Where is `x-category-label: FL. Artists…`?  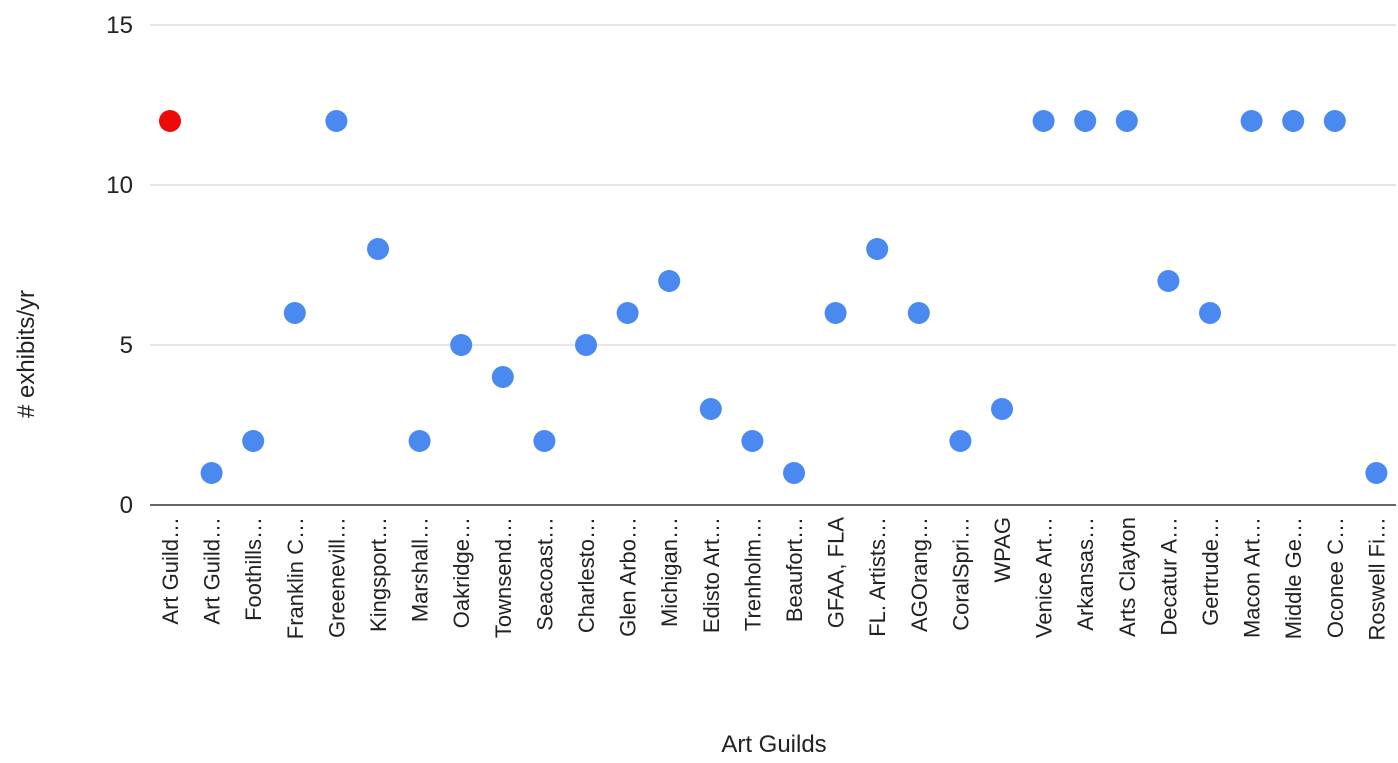
x-category-label: FL. Artists… is located at coordinates (877, 577).